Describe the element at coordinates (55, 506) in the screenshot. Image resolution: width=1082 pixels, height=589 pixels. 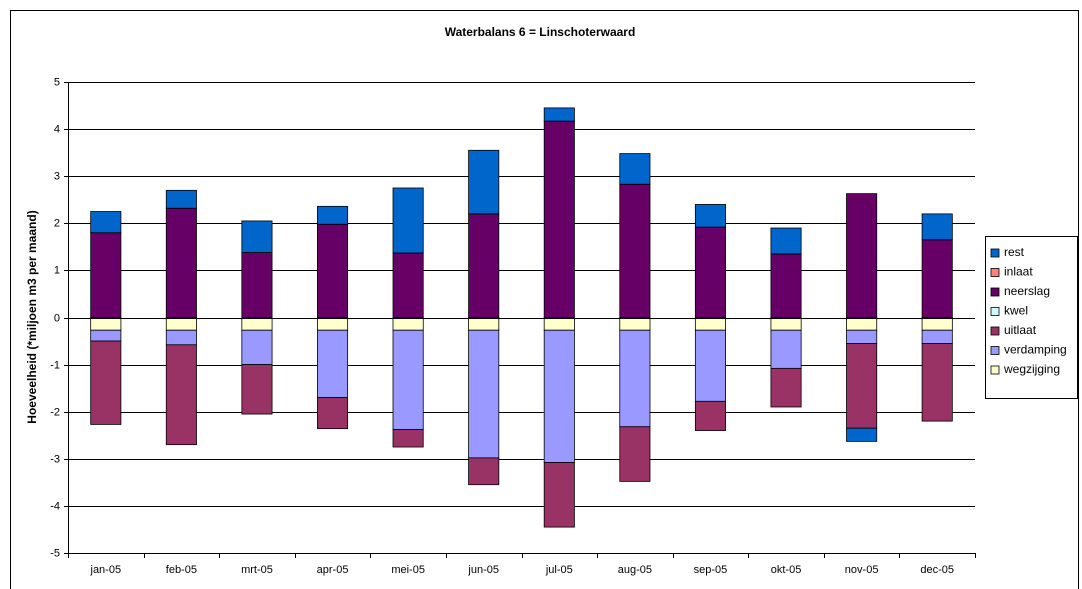
I see `y-tick-label: -4` at that location.